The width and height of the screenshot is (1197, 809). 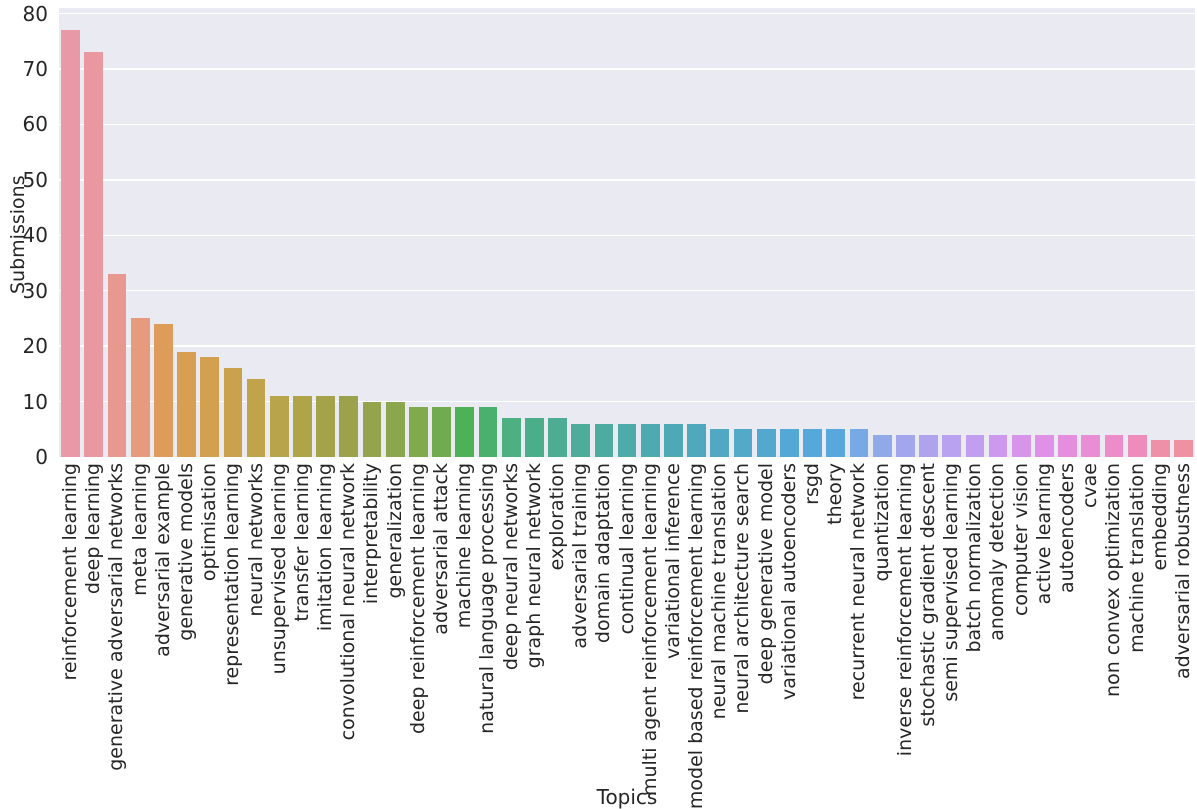 I want to click on x-tick-label: exploration, so click(x=556, y=517).